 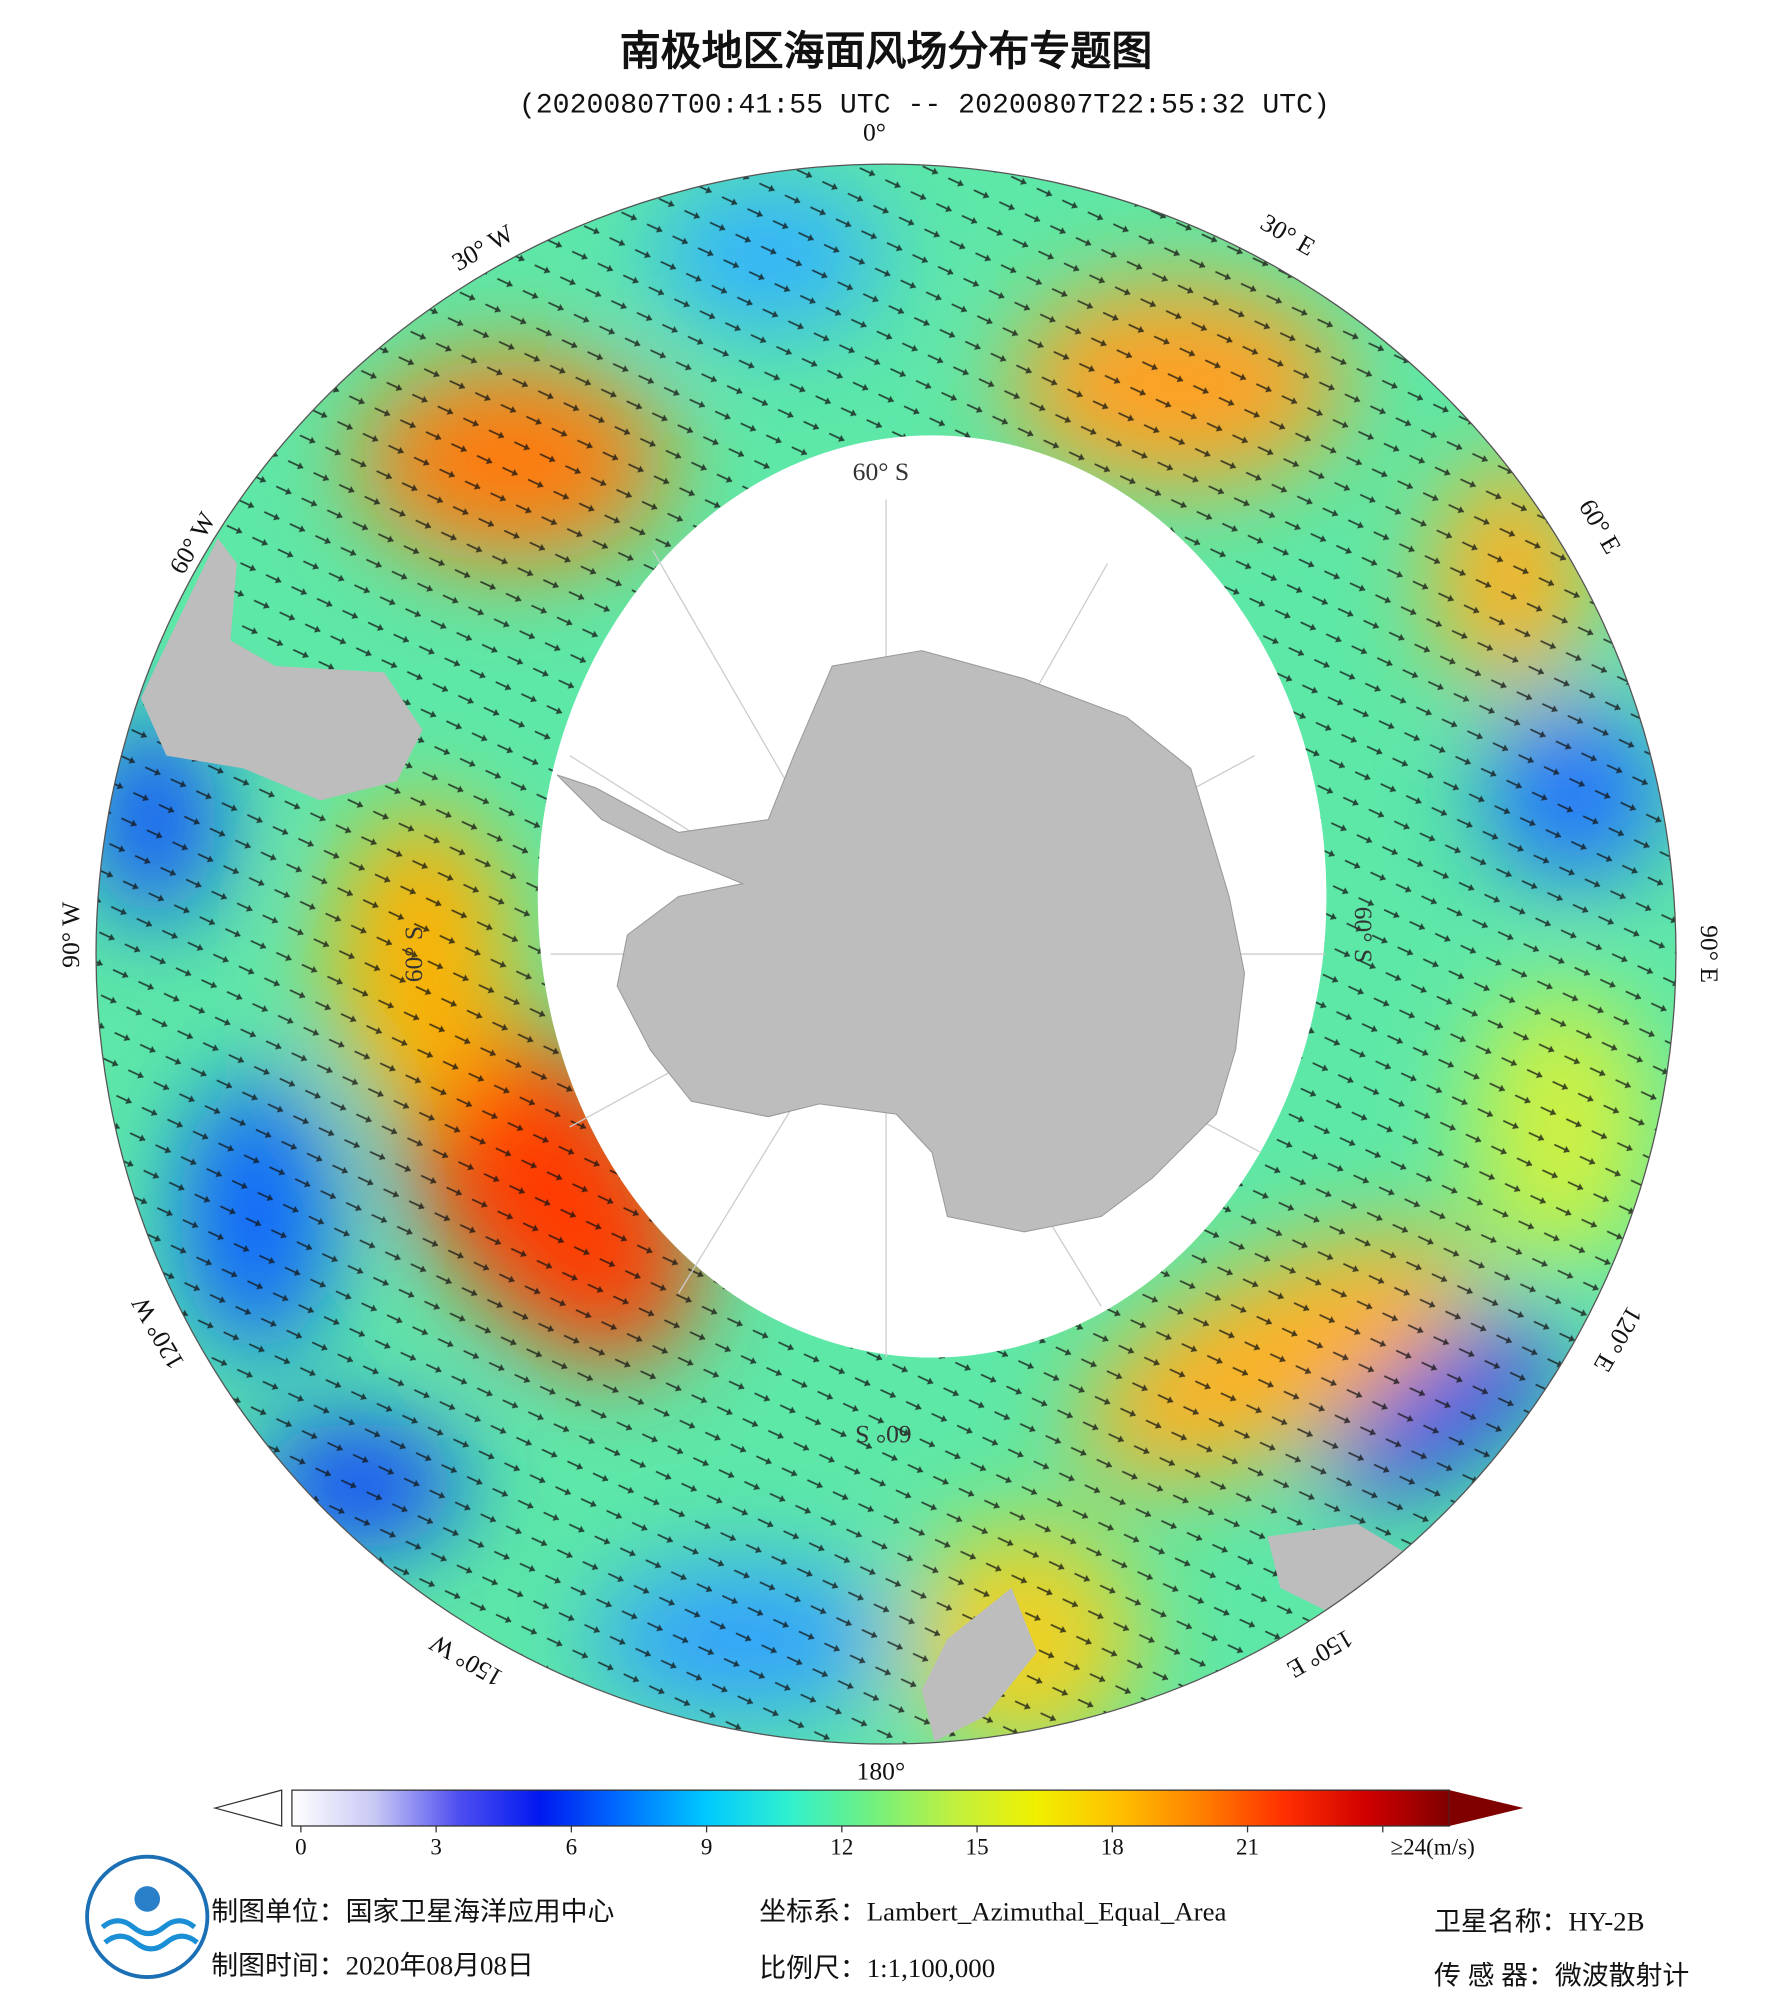 I want to click on longitude-label: 180°, so click(x=881, y=1770).